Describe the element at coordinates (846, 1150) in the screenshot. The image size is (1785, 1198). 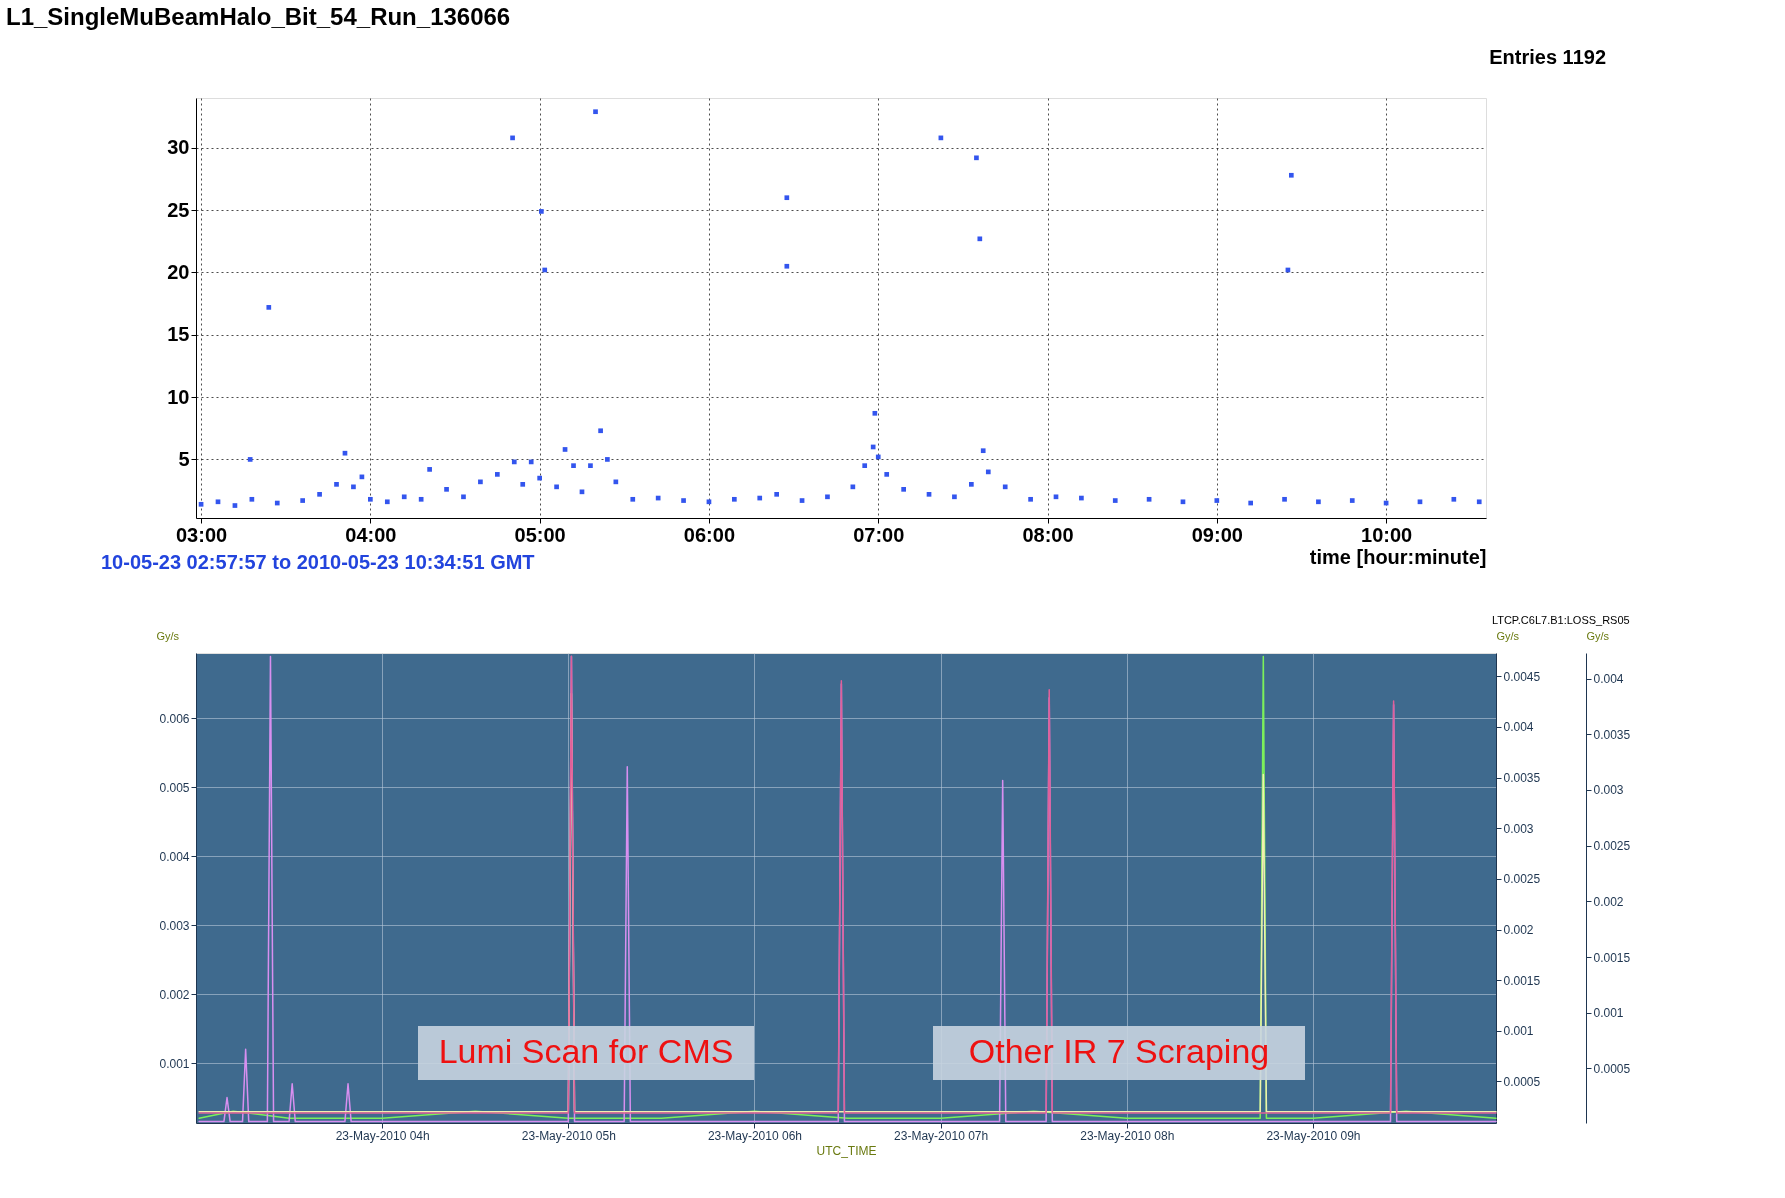
I see `x-axis-title: UTC_TIME` at that location.